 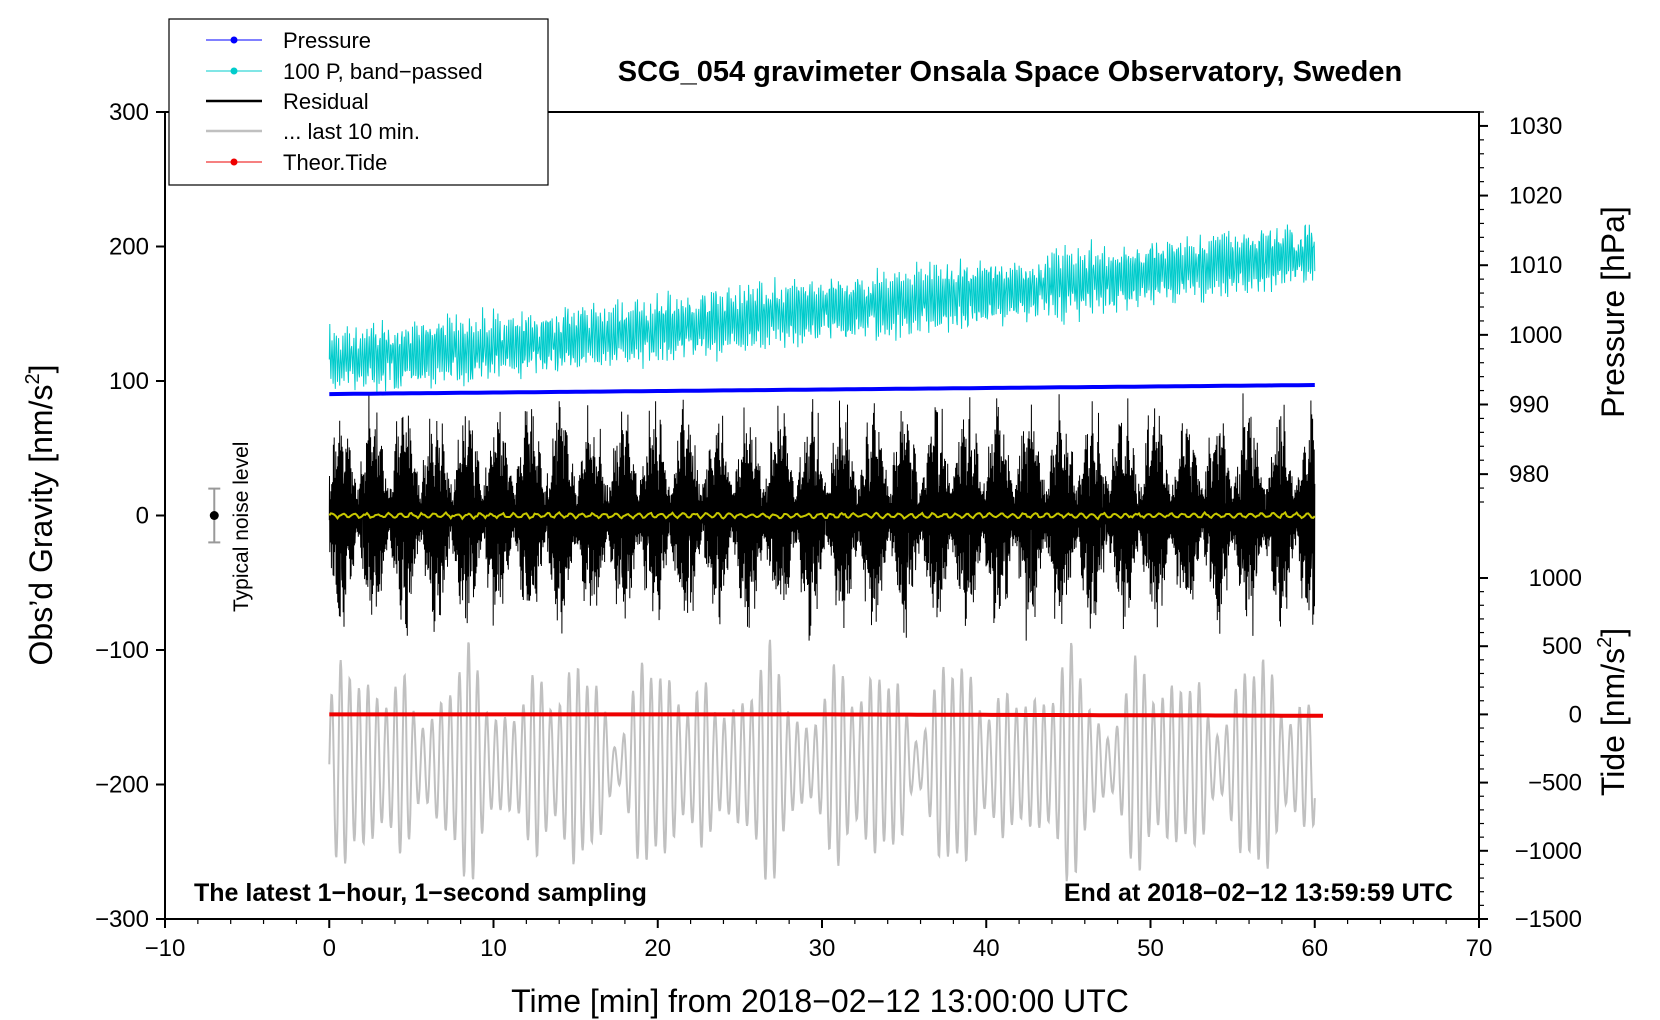 I want to click on legend-pressure-marker, so click(x=234, y=40).